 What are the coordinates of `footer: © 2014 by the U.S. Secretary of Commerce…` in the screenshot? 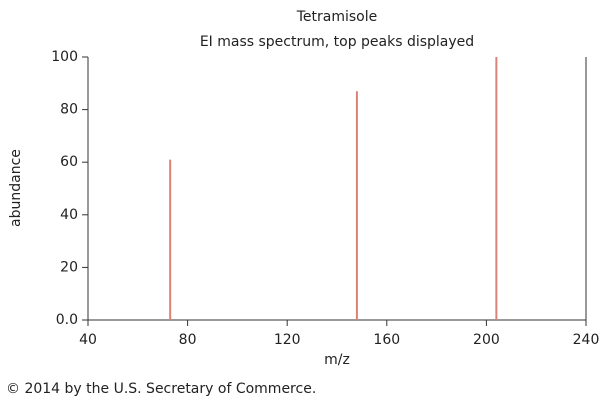 It's located at (161, 389).